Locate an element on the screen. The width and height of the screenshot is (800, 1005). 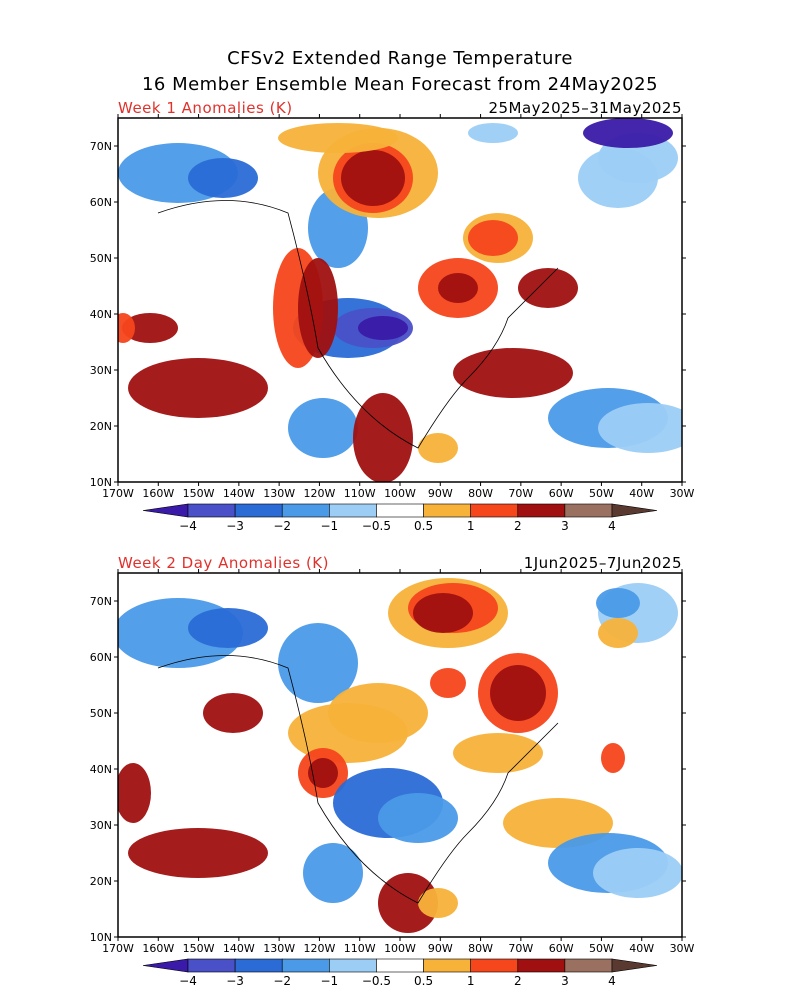
panel1-lon-label: 130W is located at coordinates (279, 493).